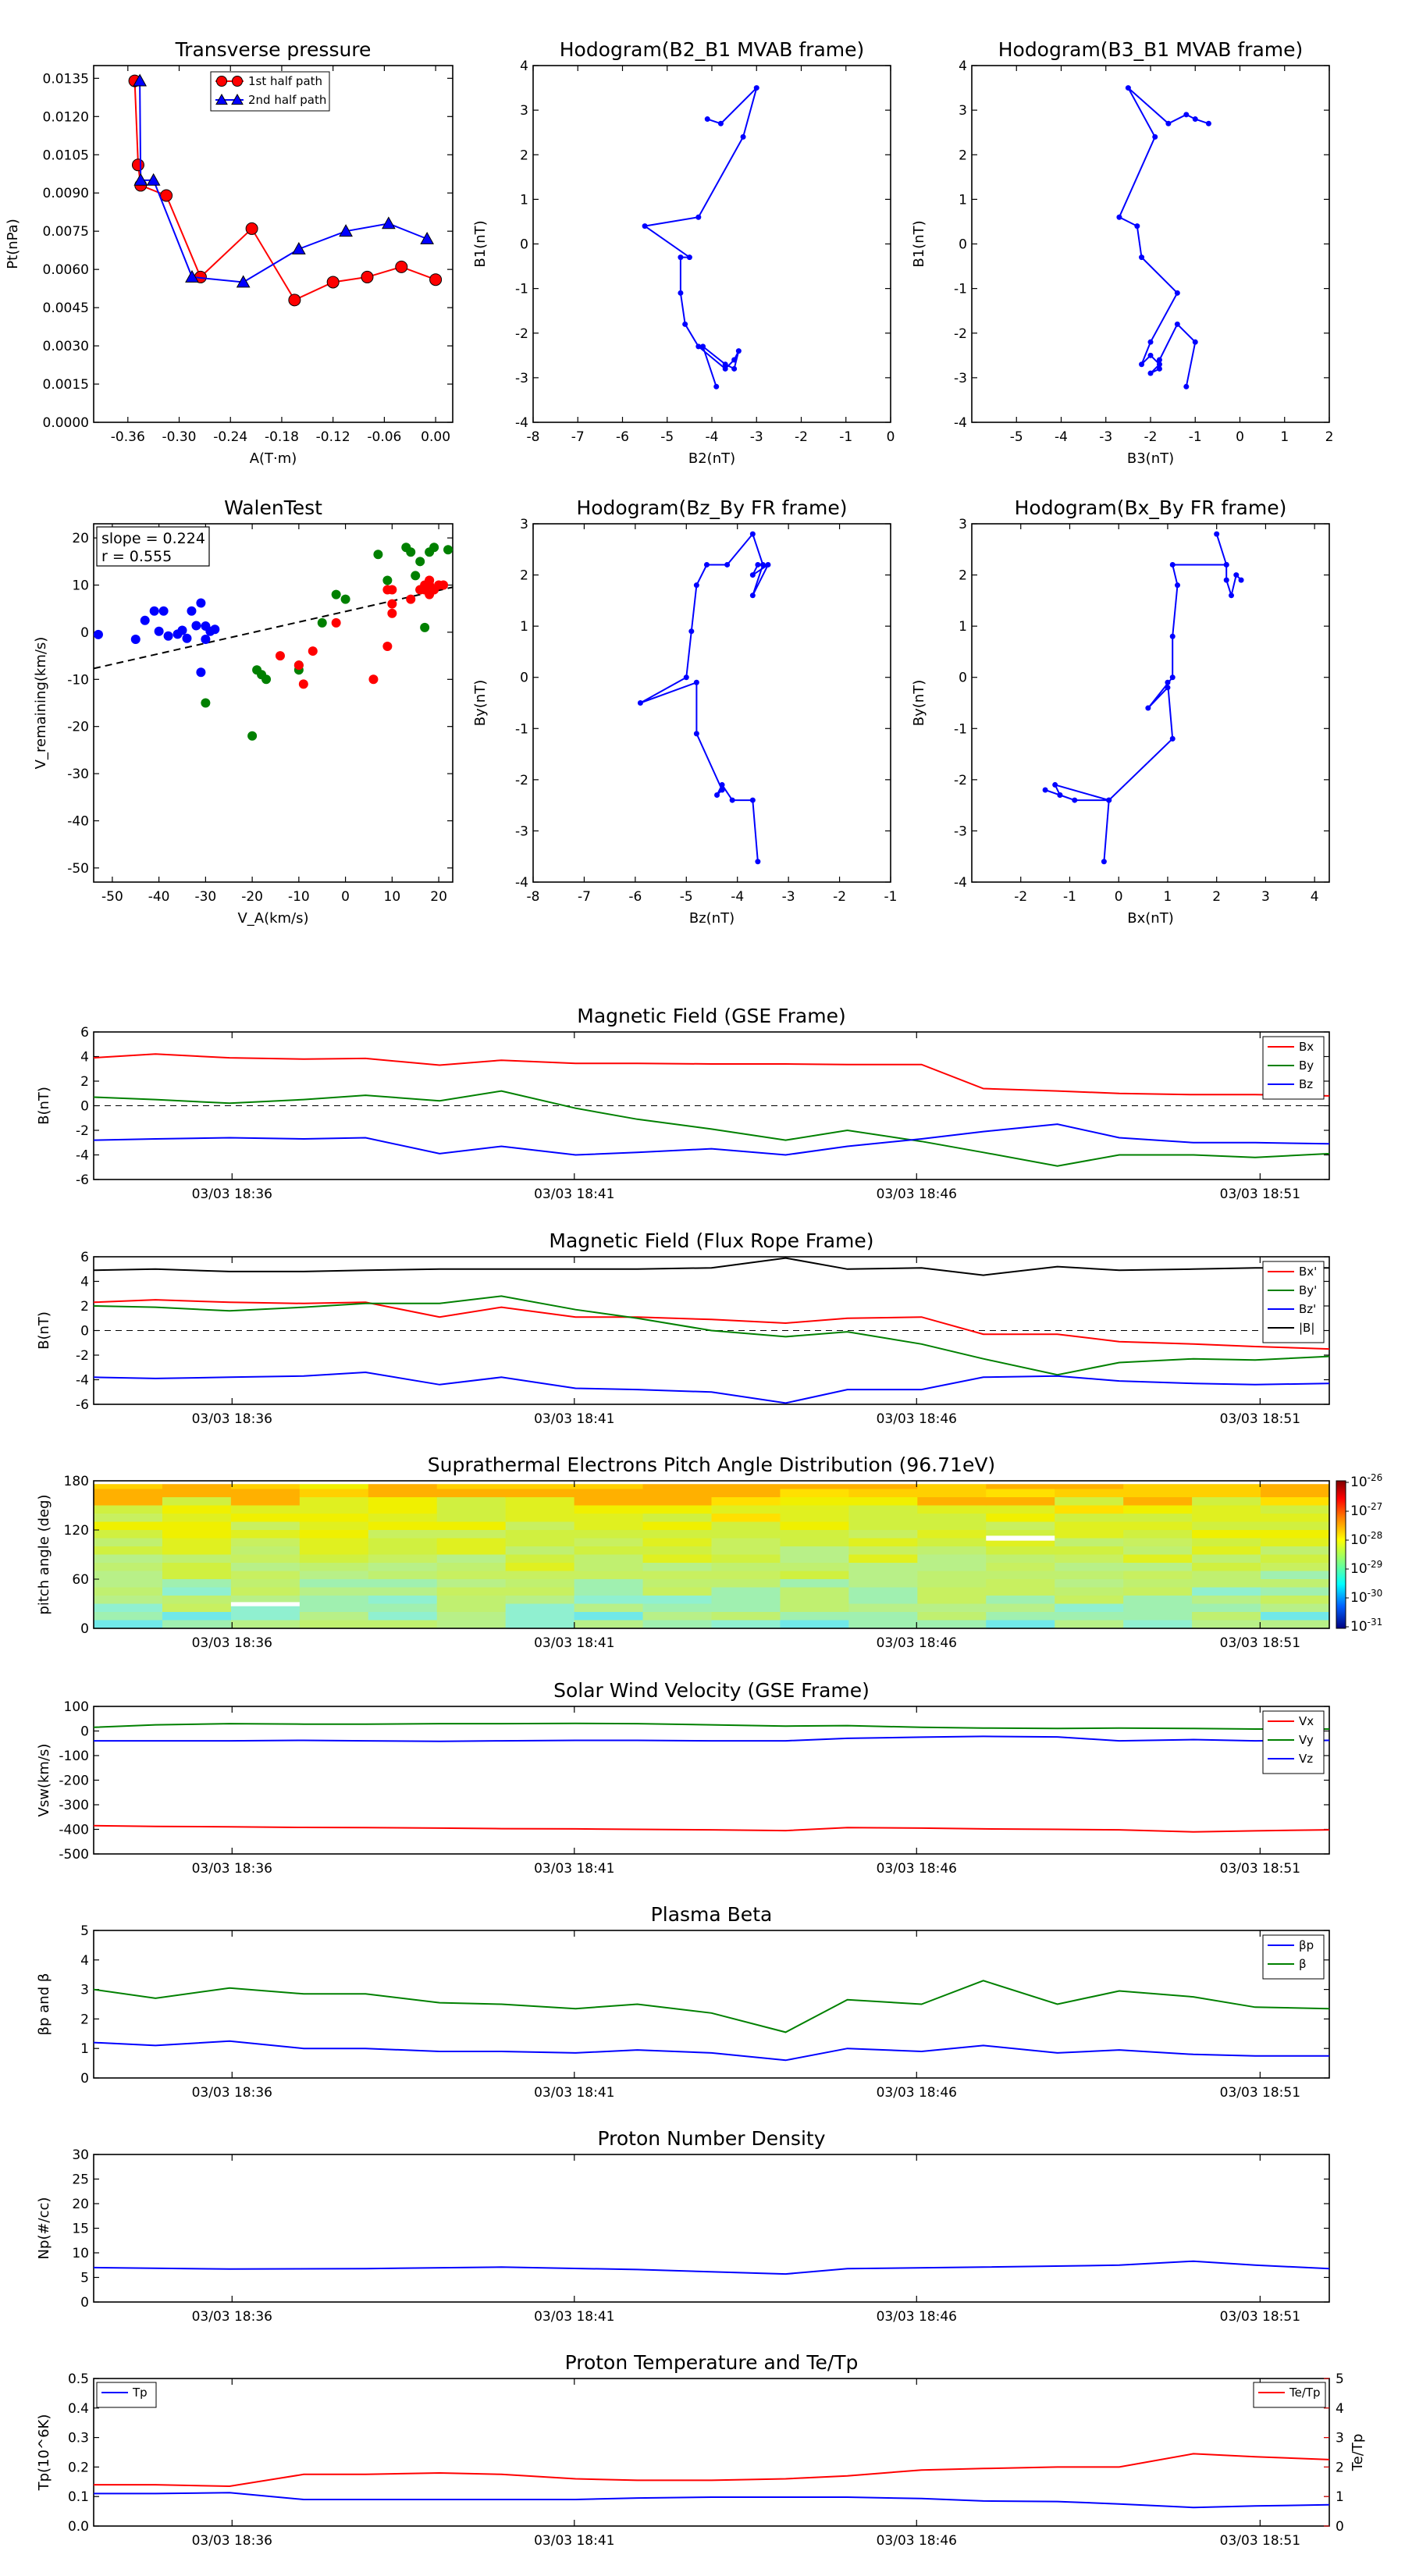 The height and width of the screenshot is (2576, 1405). What do you see at coordinates (534, 897) in the screenshot?
I see `x-tick-label: -8` at bounding box center [534, 897].